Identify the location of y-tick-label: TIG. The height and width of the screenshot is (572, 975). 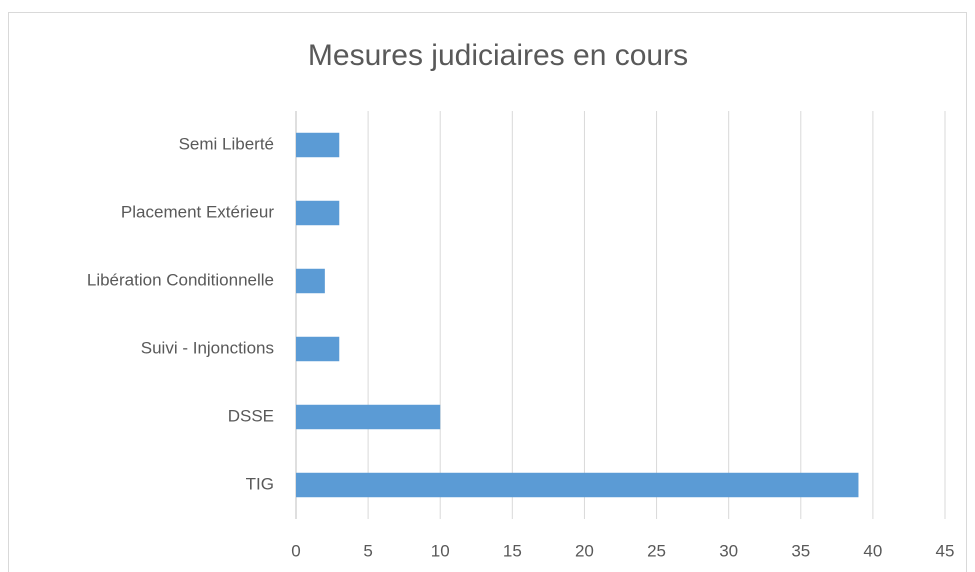
(260, 483).